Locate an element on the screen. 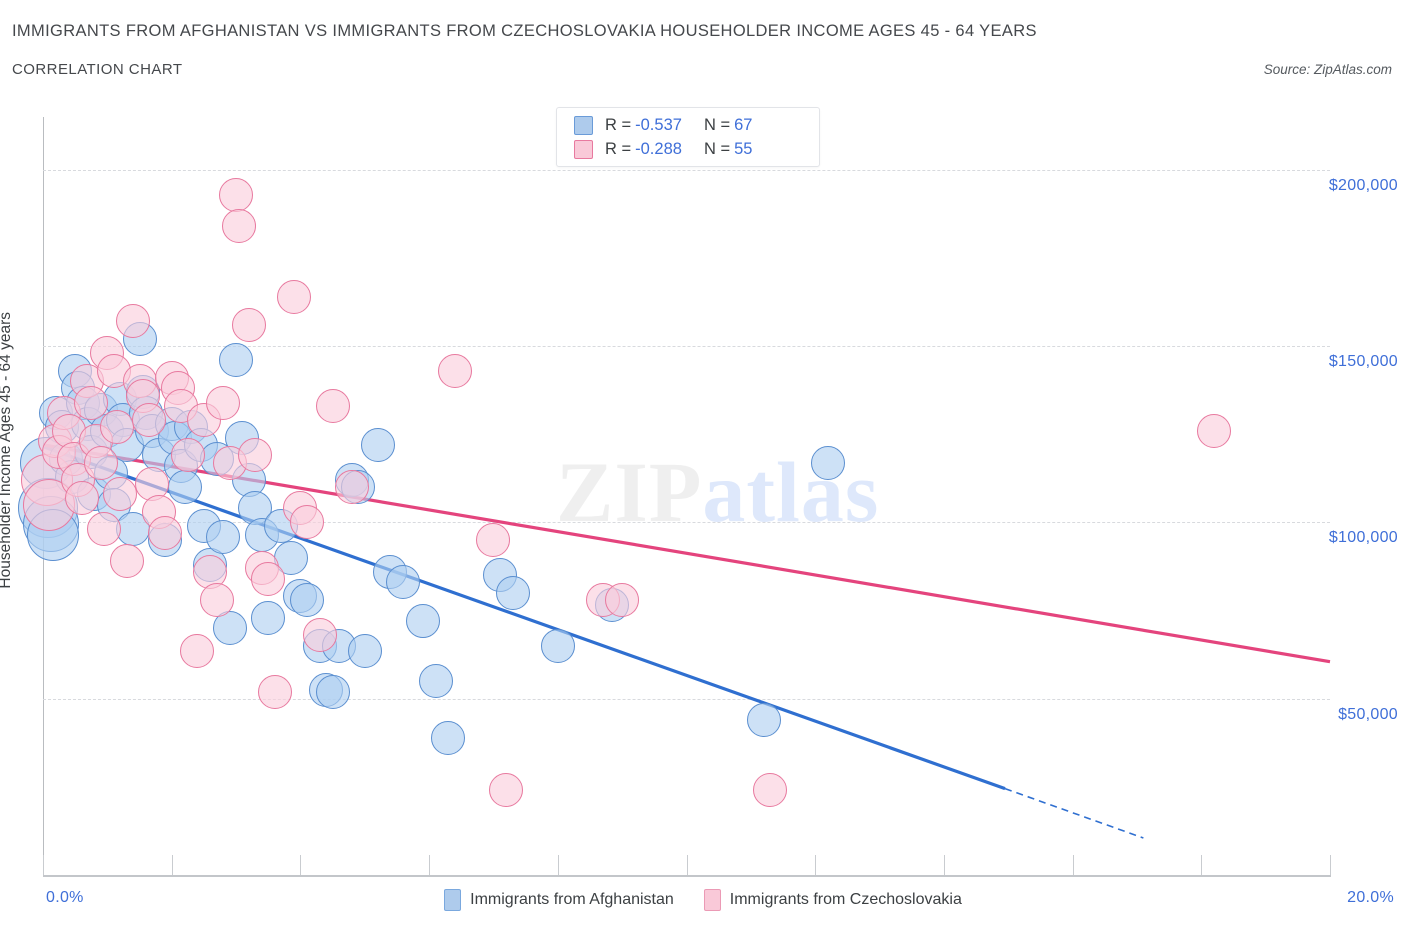 This screenshot has width=1406, height=930. stats-n-value-blue: 67 is located at coordinates (743, 124).